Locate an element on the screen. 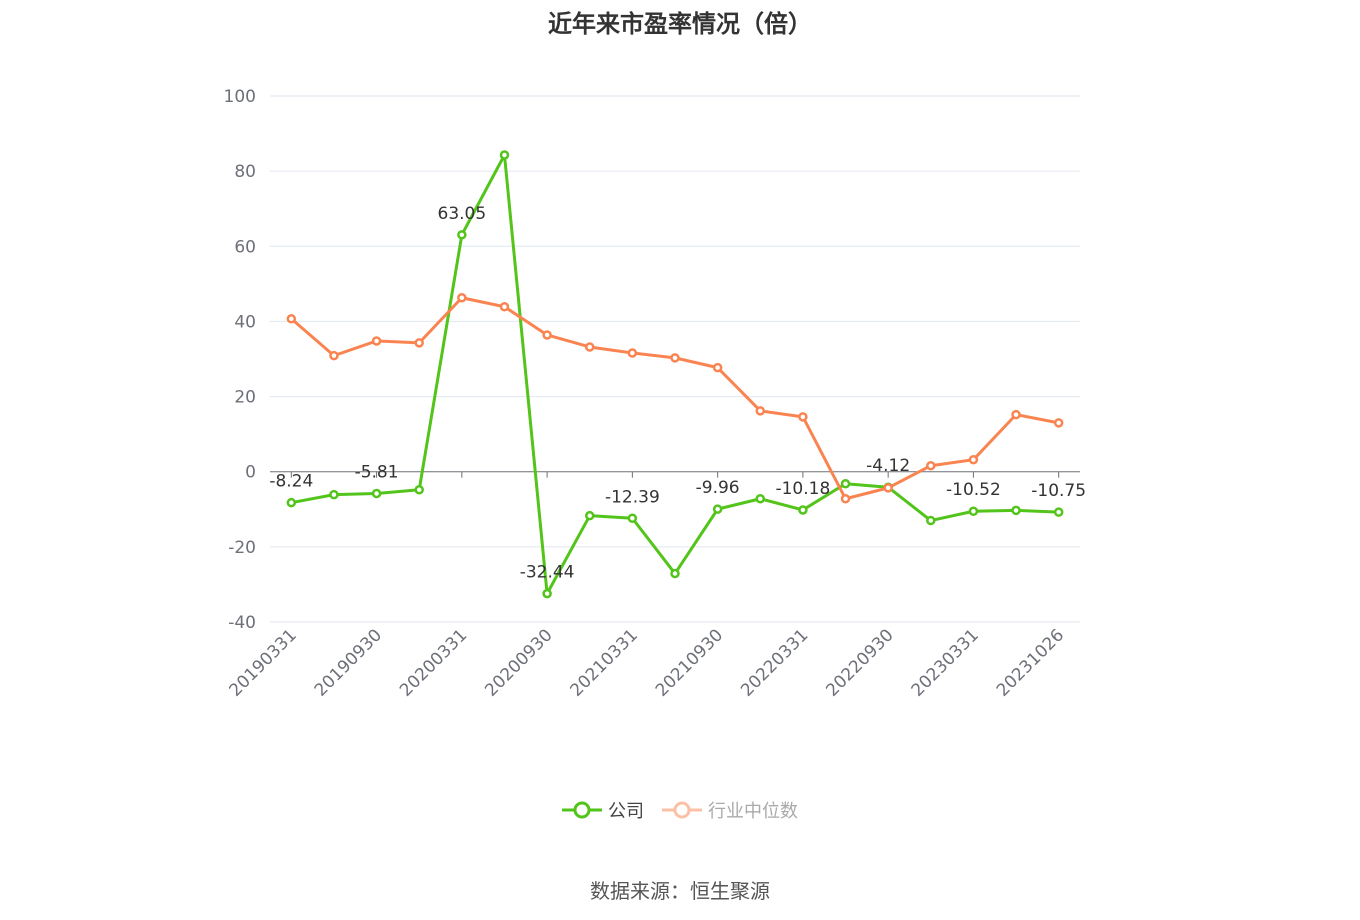 The width and height of the screenshot is (1360, 920). data-source: 数据来源：恒生聚源 is located at coordinates (680, 891).